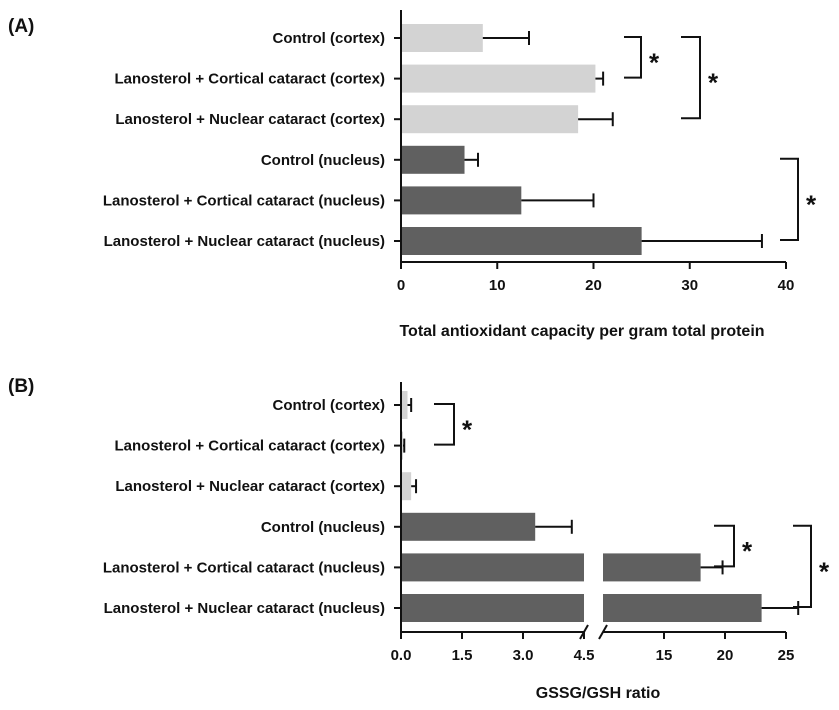  What do you see at coordinates (786, 655) in the screenshot?
I see `panel-b-x-tick-label: 25` at bounding box center [786, 655].